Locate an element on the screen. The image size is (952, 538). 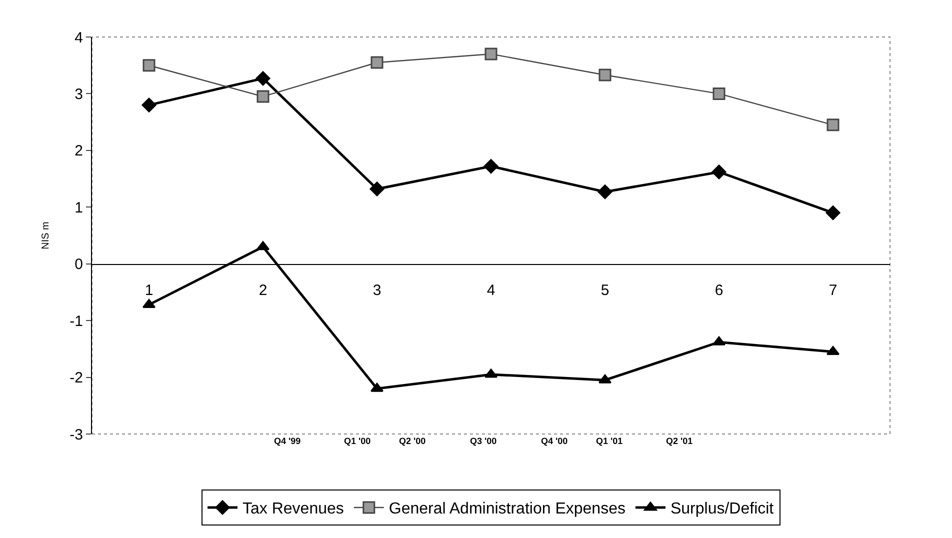
y-tick-label: -1 is located at coordinates (76, 321).